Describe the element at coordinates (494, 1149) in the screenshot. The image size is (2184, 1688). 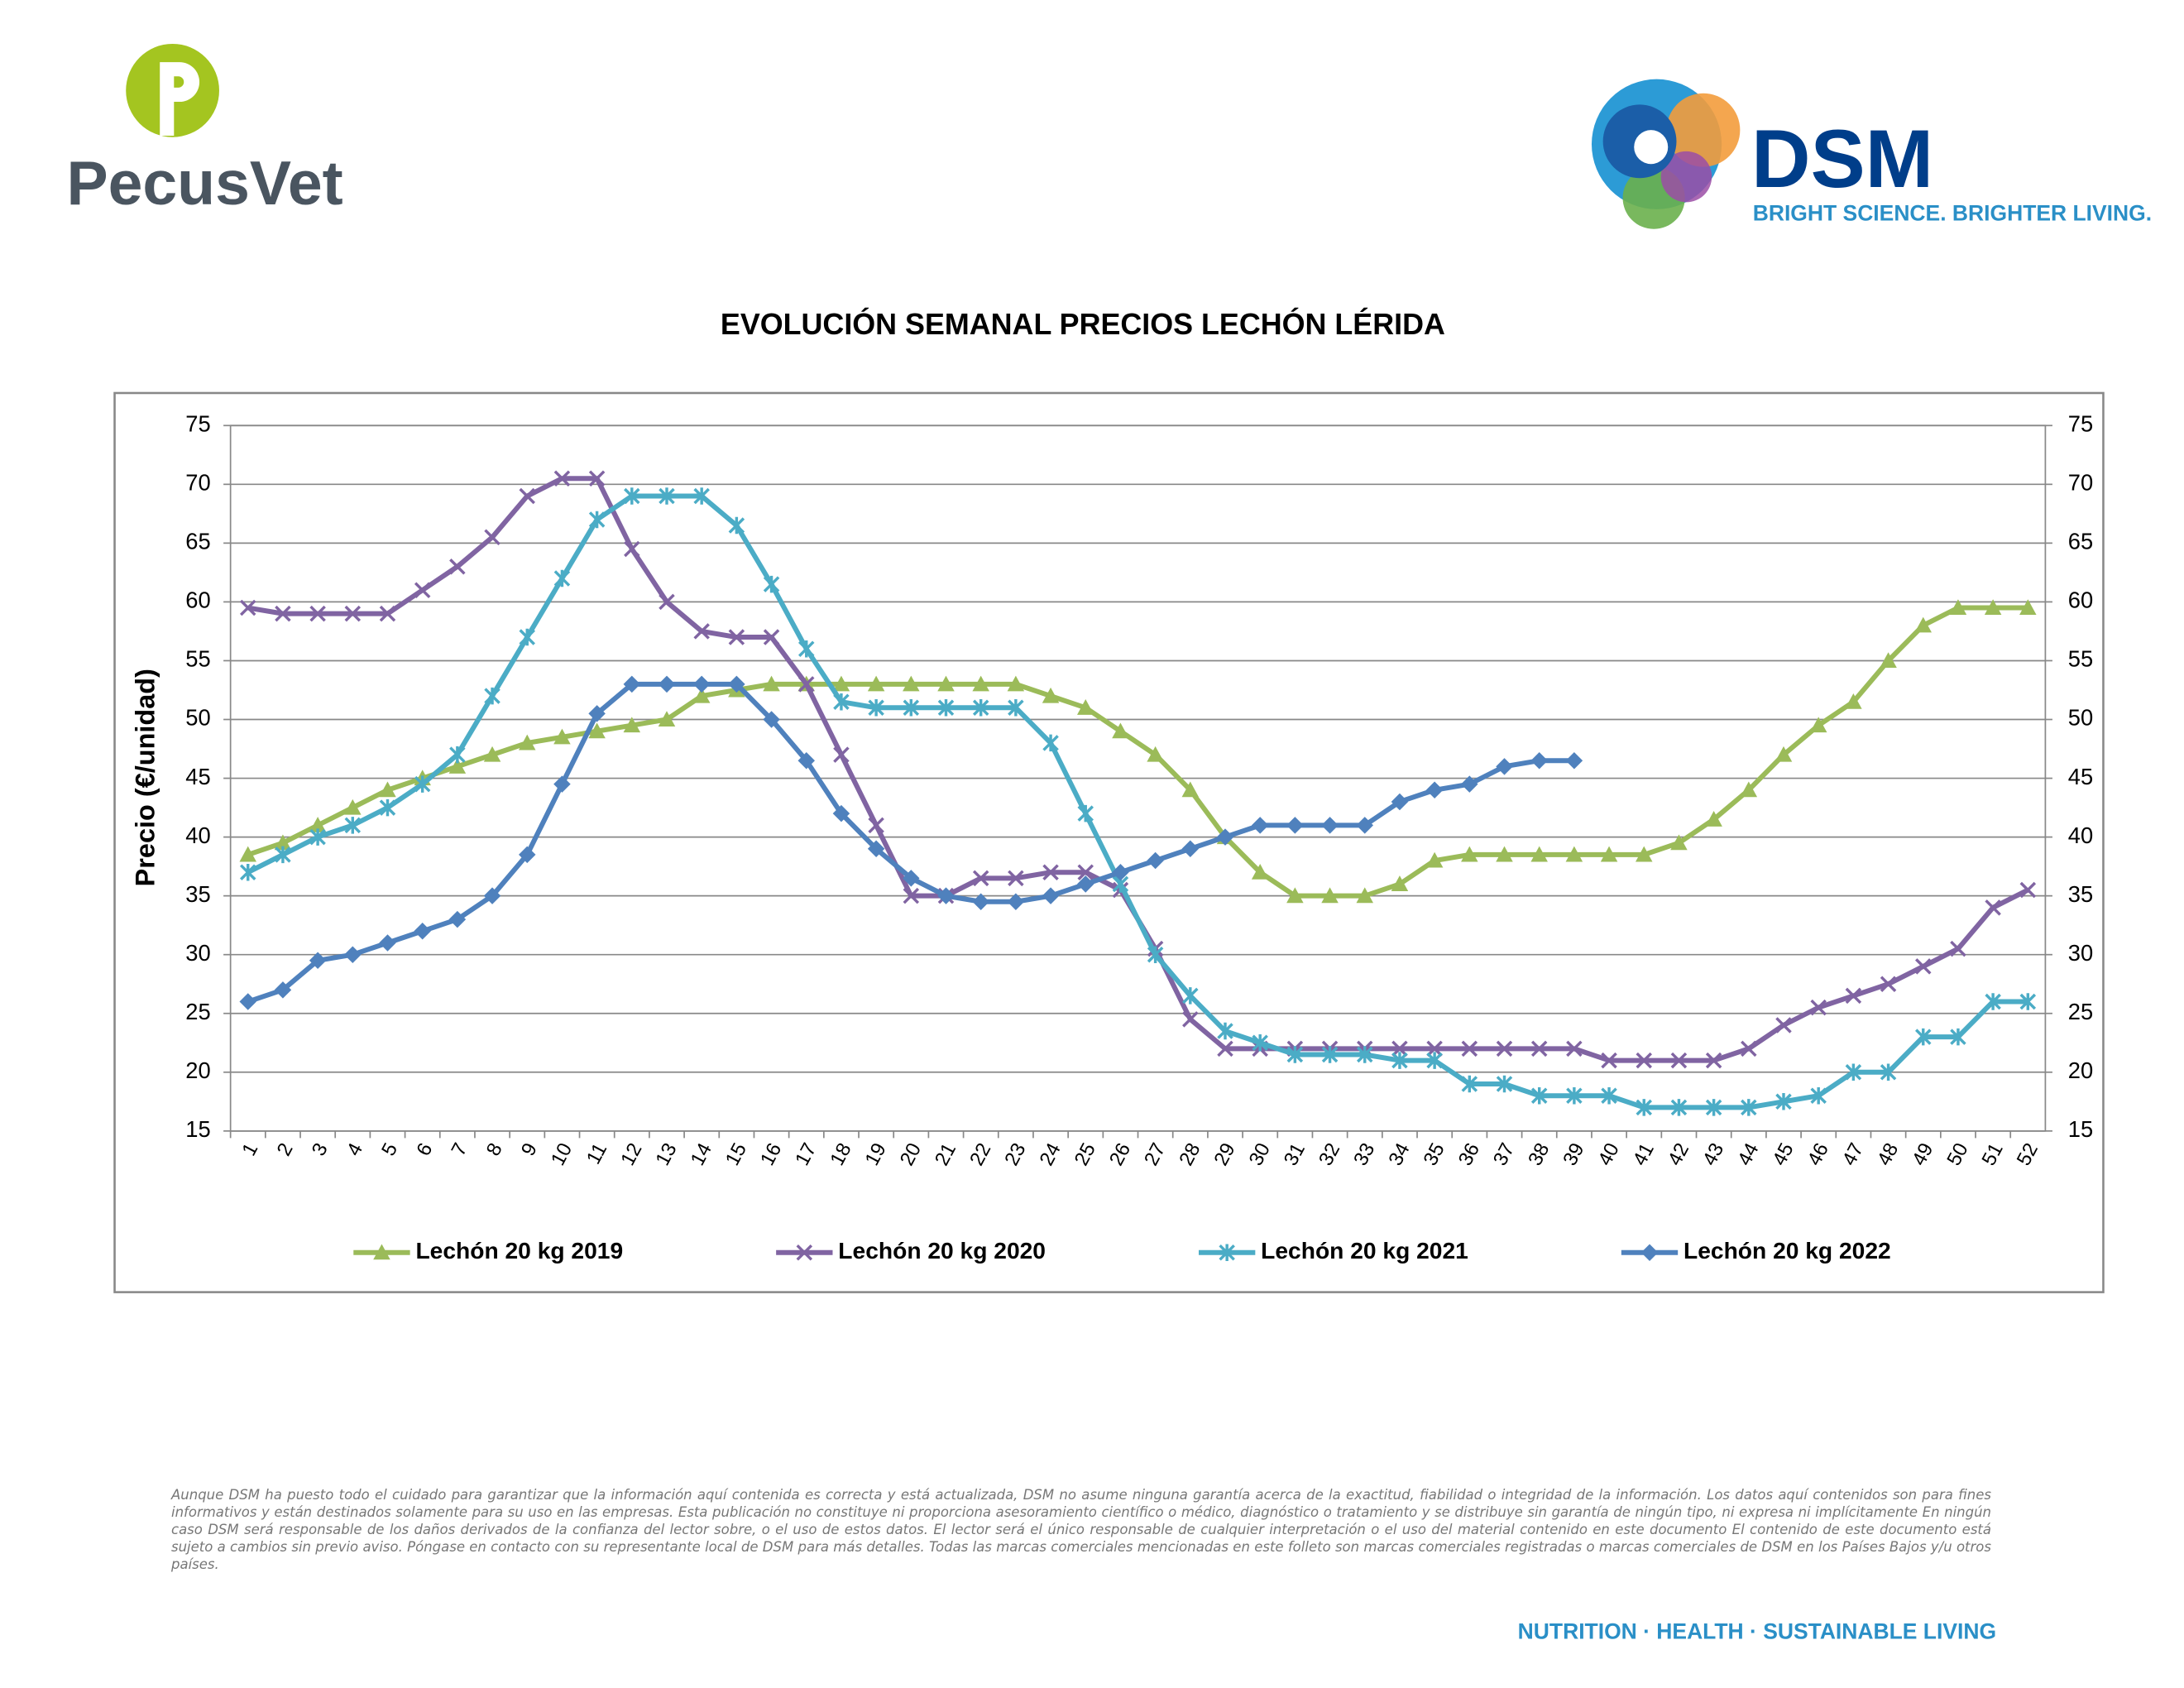
I see `x-tick-label: 8` at that location.